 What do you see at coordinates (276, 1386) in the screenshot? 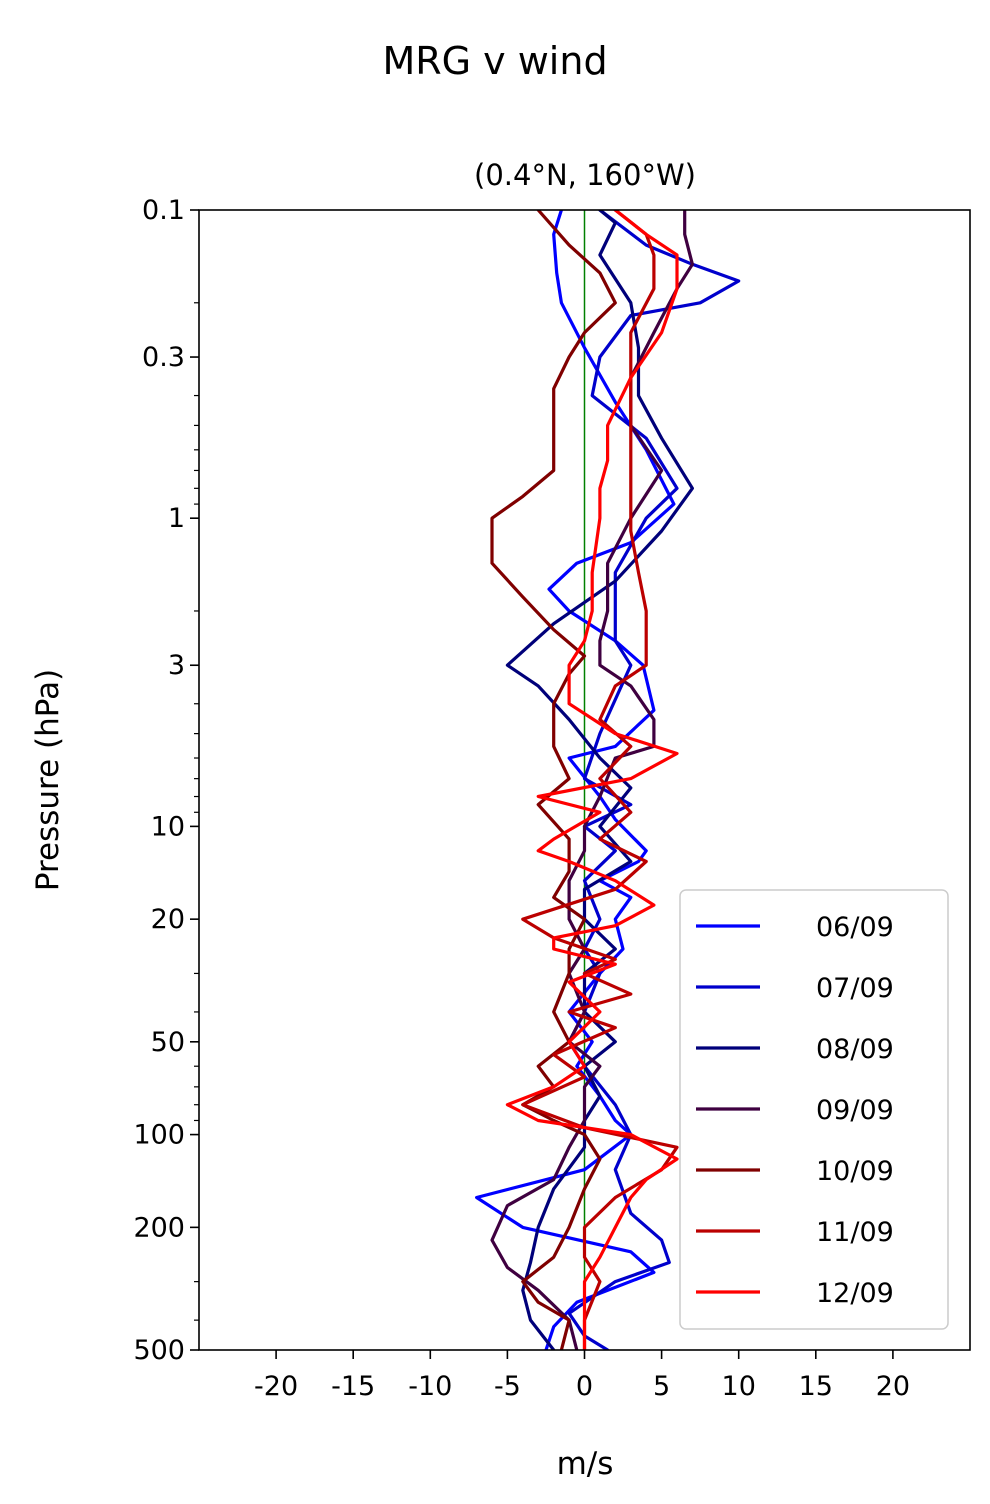
I see `x-tick-label: -20` at bounding box center [276, 1386].